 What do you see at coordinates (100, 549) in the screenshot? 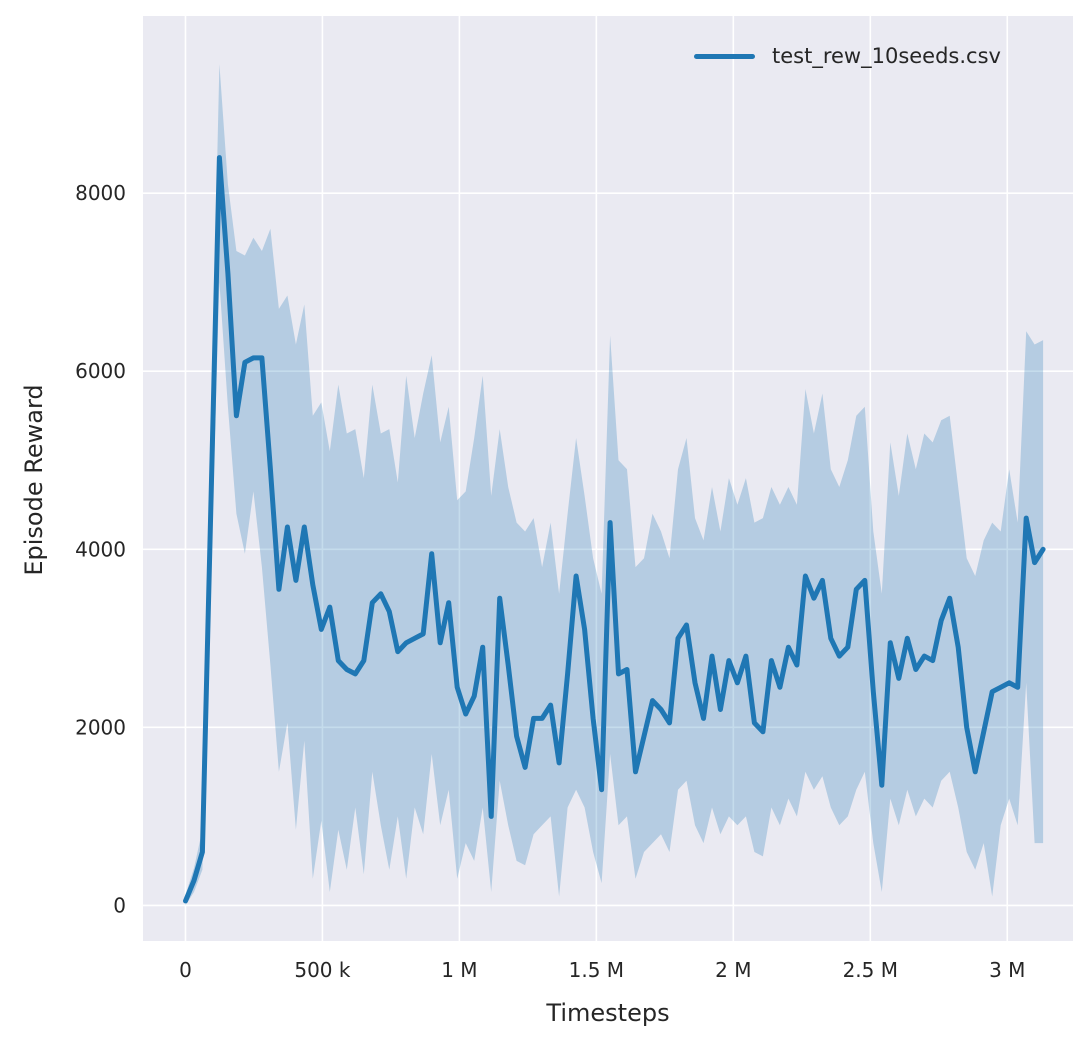
I see `y-tick-label: 4000` at bounding box center [100, 549].